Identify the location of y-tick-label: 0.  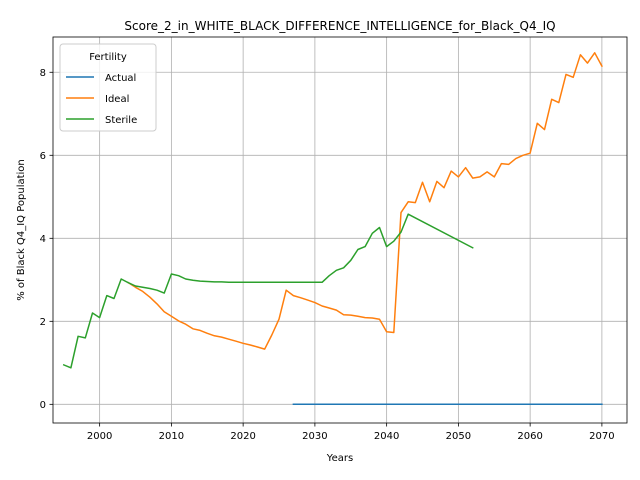
(43, 405).